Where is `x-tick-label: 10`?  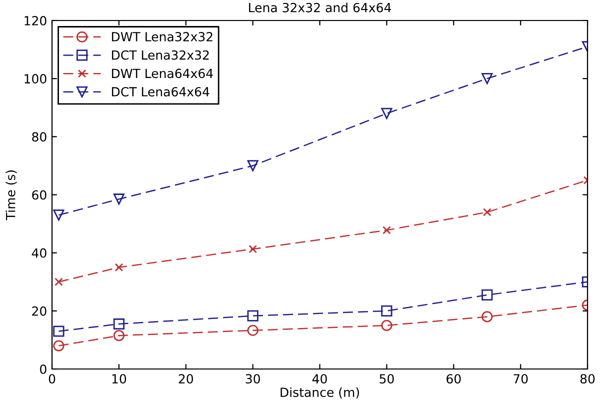 x-tick-label: 10 is located at coordinates (119, 379).